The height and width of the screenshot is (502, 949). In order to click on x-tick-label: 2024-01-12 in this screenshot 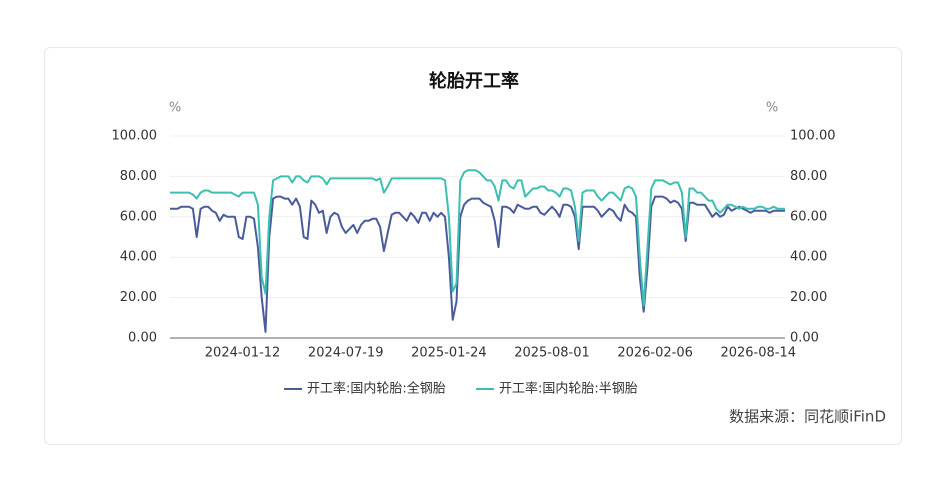, I will do `click(243, 353)`.